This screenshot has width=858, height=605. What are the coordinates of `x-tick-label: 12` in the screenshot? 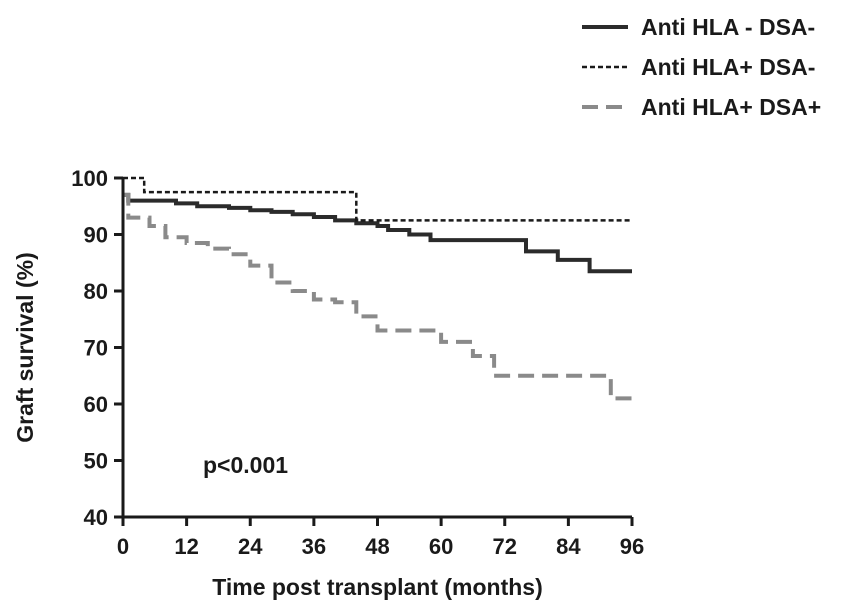 It's located at (186, 546).